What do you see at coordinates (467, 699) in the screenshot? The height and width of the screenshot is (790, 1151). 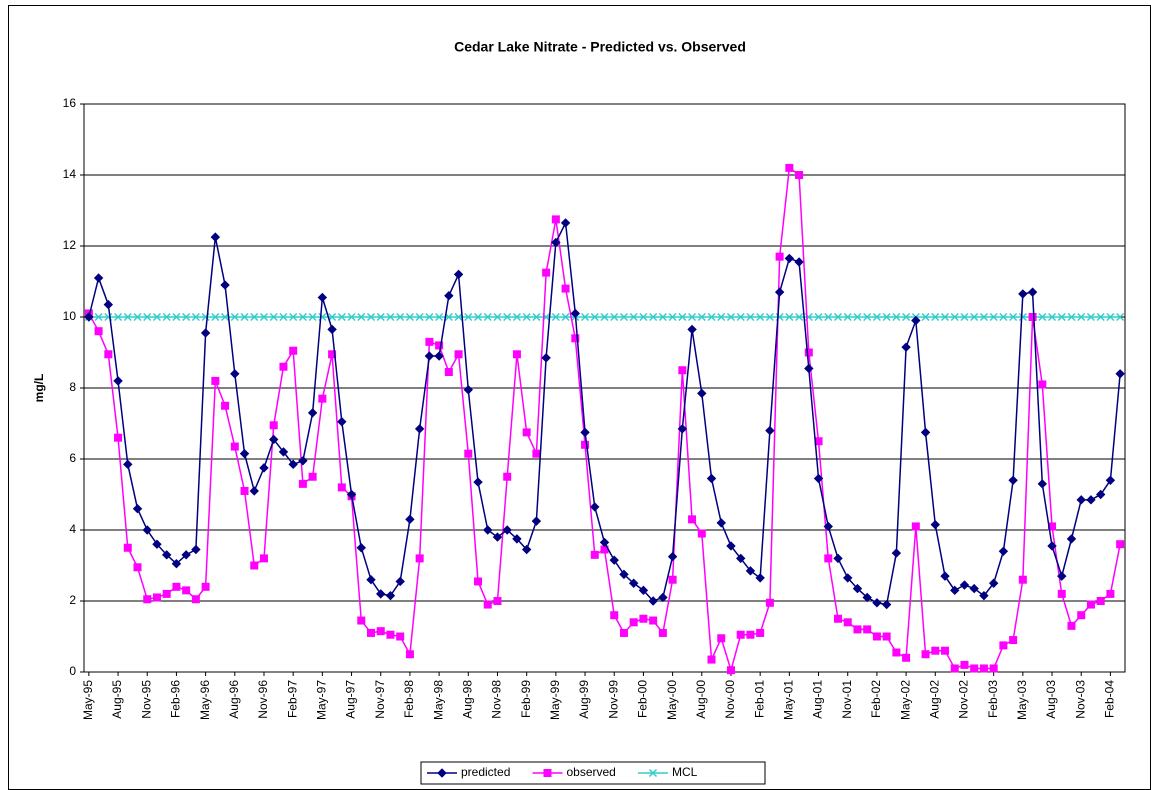 I see `x-tick-label: Aug-98` at bounding box center [467, 699].